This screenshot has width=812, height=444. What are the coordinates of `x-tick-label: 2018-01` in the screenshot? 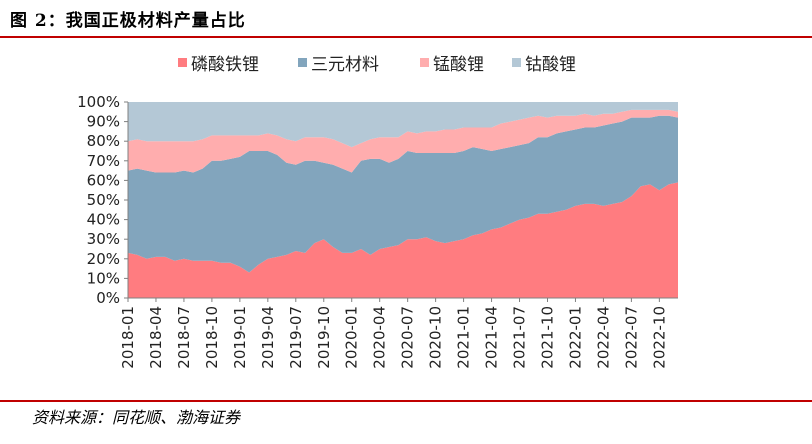 It's located at (128, 337).